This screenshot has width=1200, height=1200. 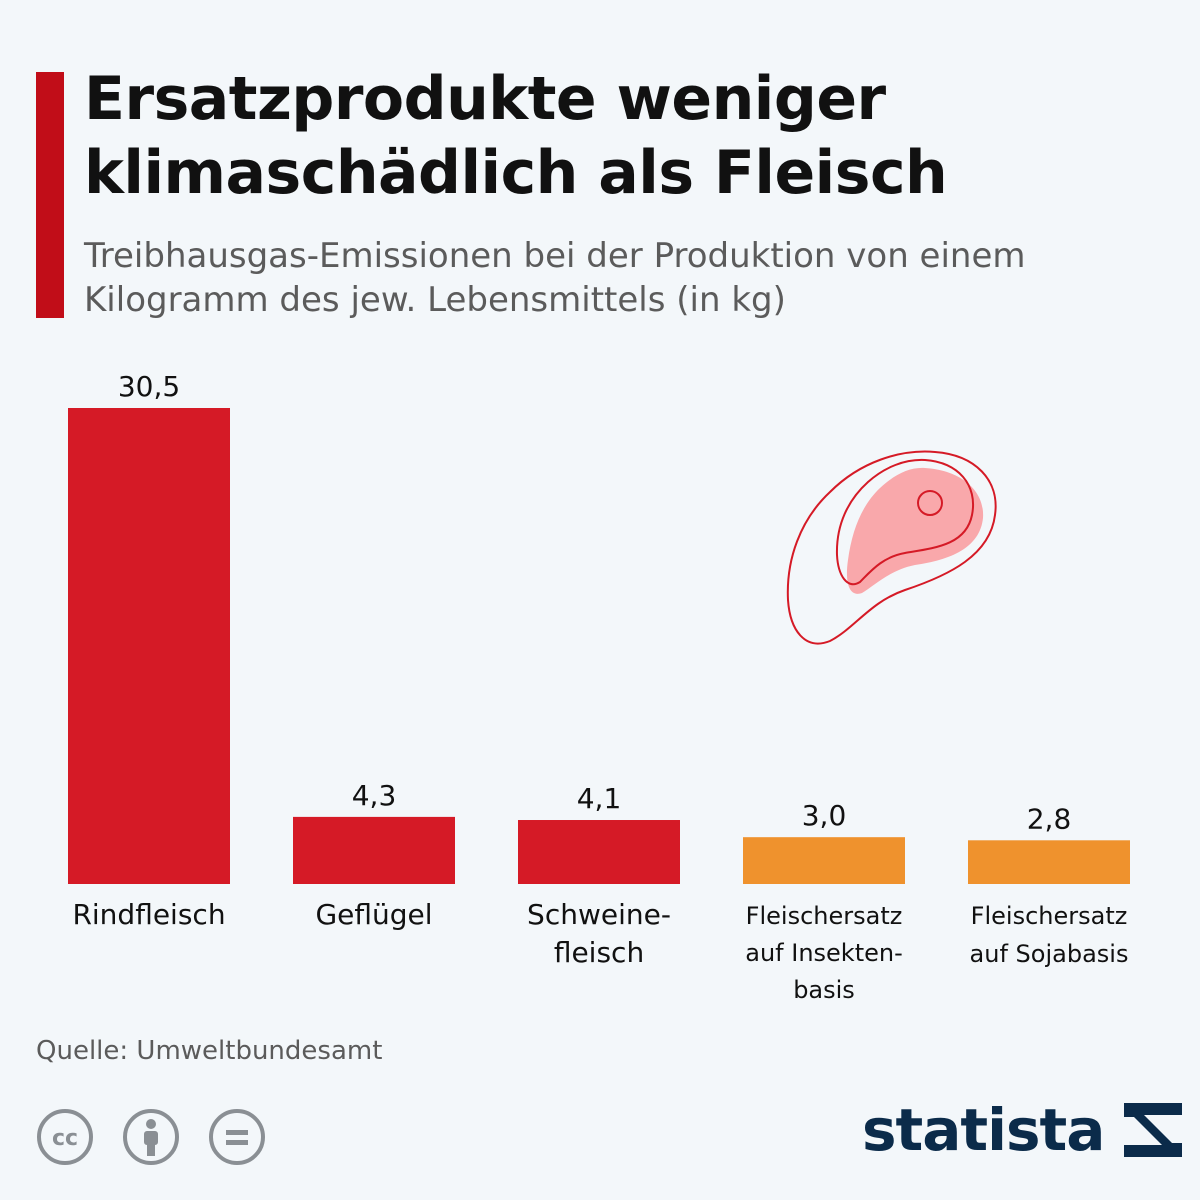 What do you see at coordinates (237, 1137) in the screenshot?
I see `no-derivatives-icon` at bounding box center [237, 1137].